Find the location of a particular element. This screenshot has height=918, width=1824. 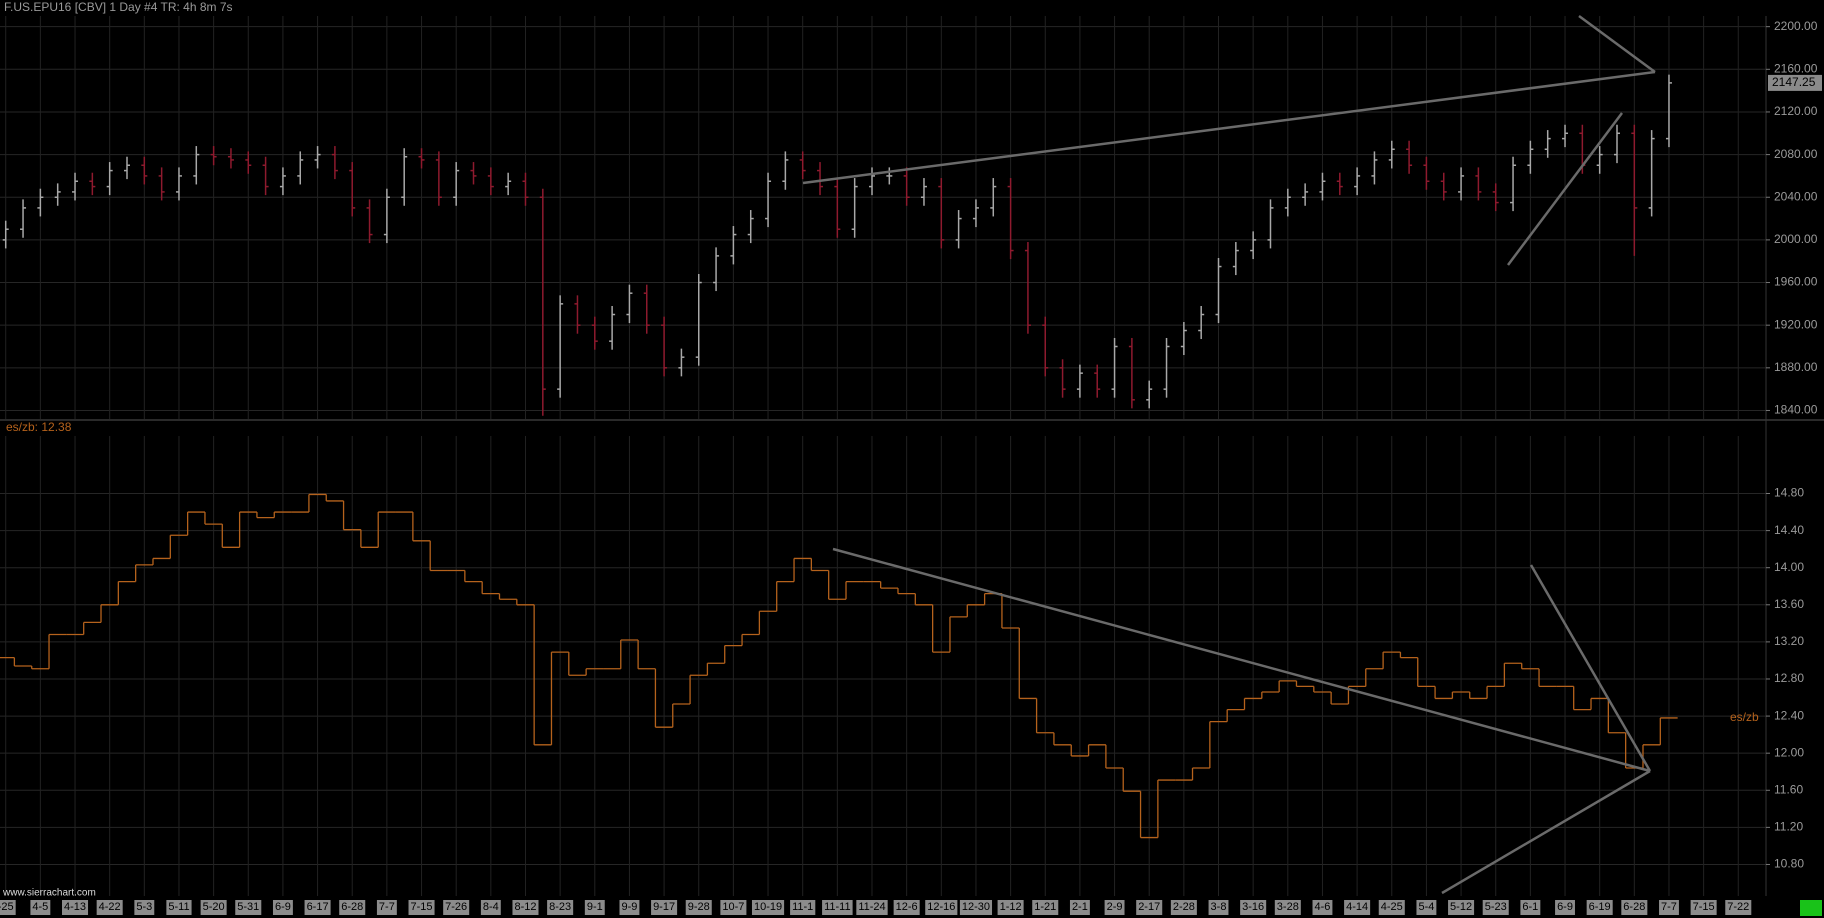

x-tick-label: 4-25 is located at coordinates (1392, 907).